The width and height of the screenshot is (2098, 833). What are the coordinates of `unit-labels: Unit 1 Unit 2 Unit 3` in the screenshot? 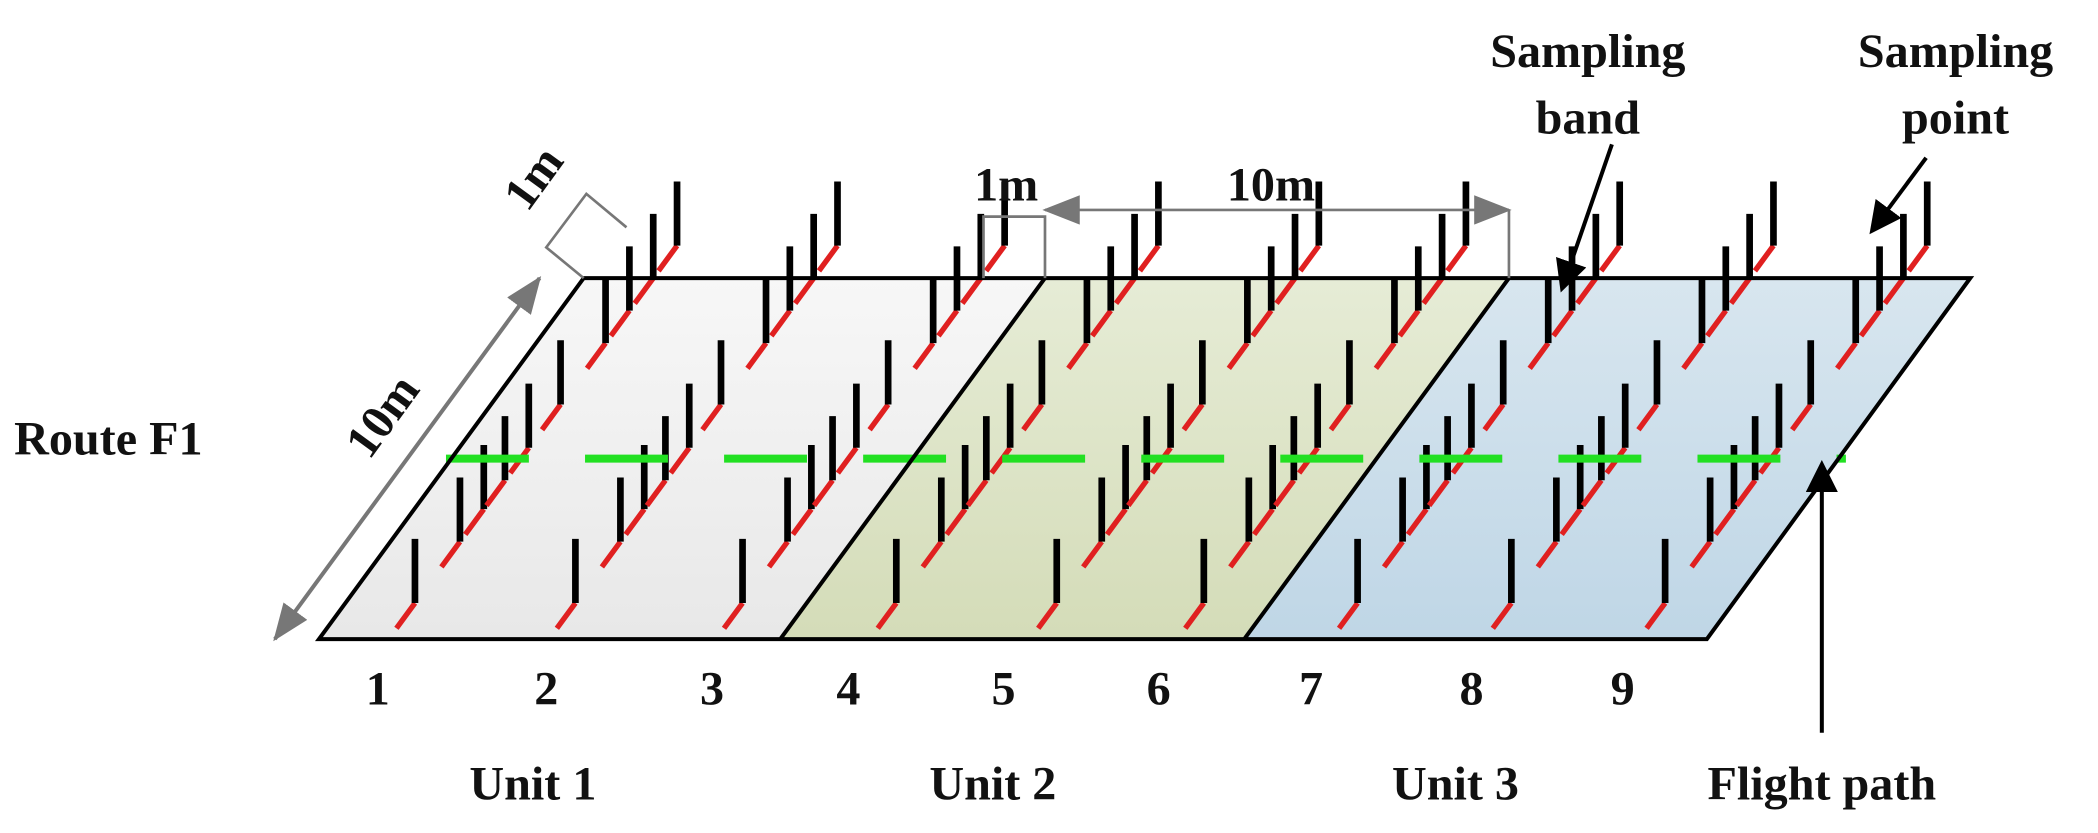 It's located at (994, 784).